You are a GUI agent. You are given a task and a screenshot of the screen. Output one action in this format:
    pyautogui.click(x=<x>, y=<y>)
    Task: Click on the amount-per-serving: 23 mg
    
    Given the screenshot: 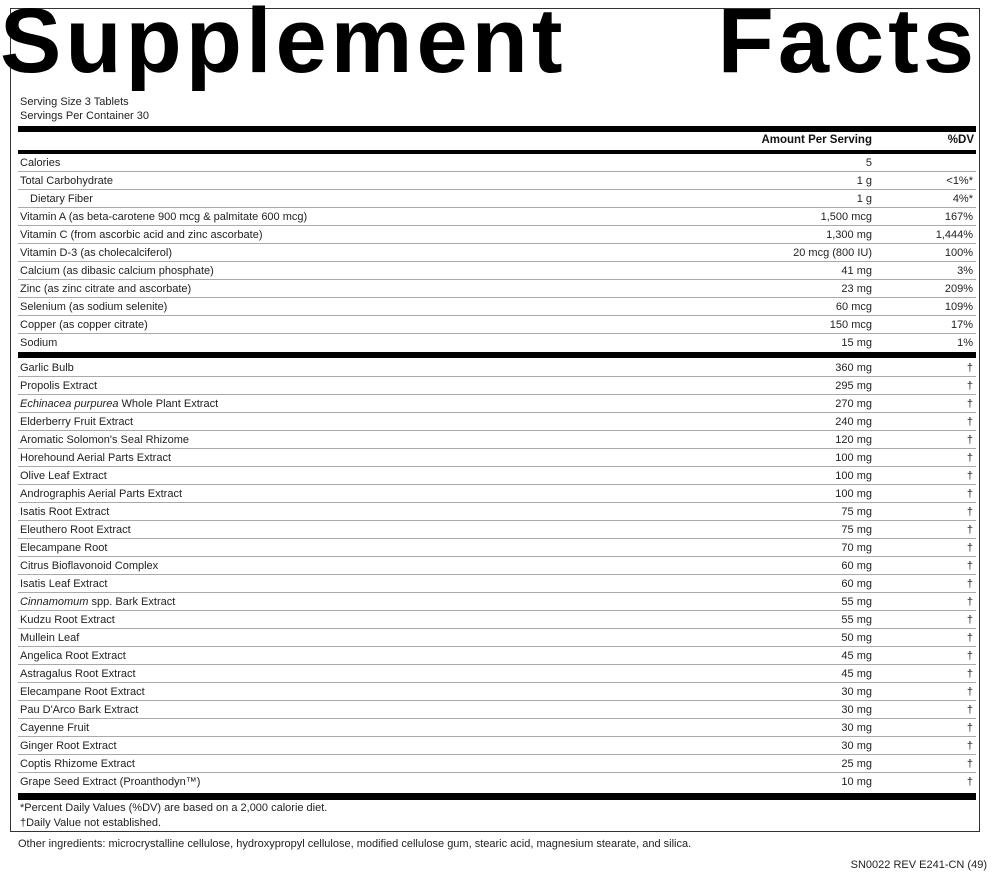 What is the action you would take?
    pyautogui.click(x=856, y=289)
    